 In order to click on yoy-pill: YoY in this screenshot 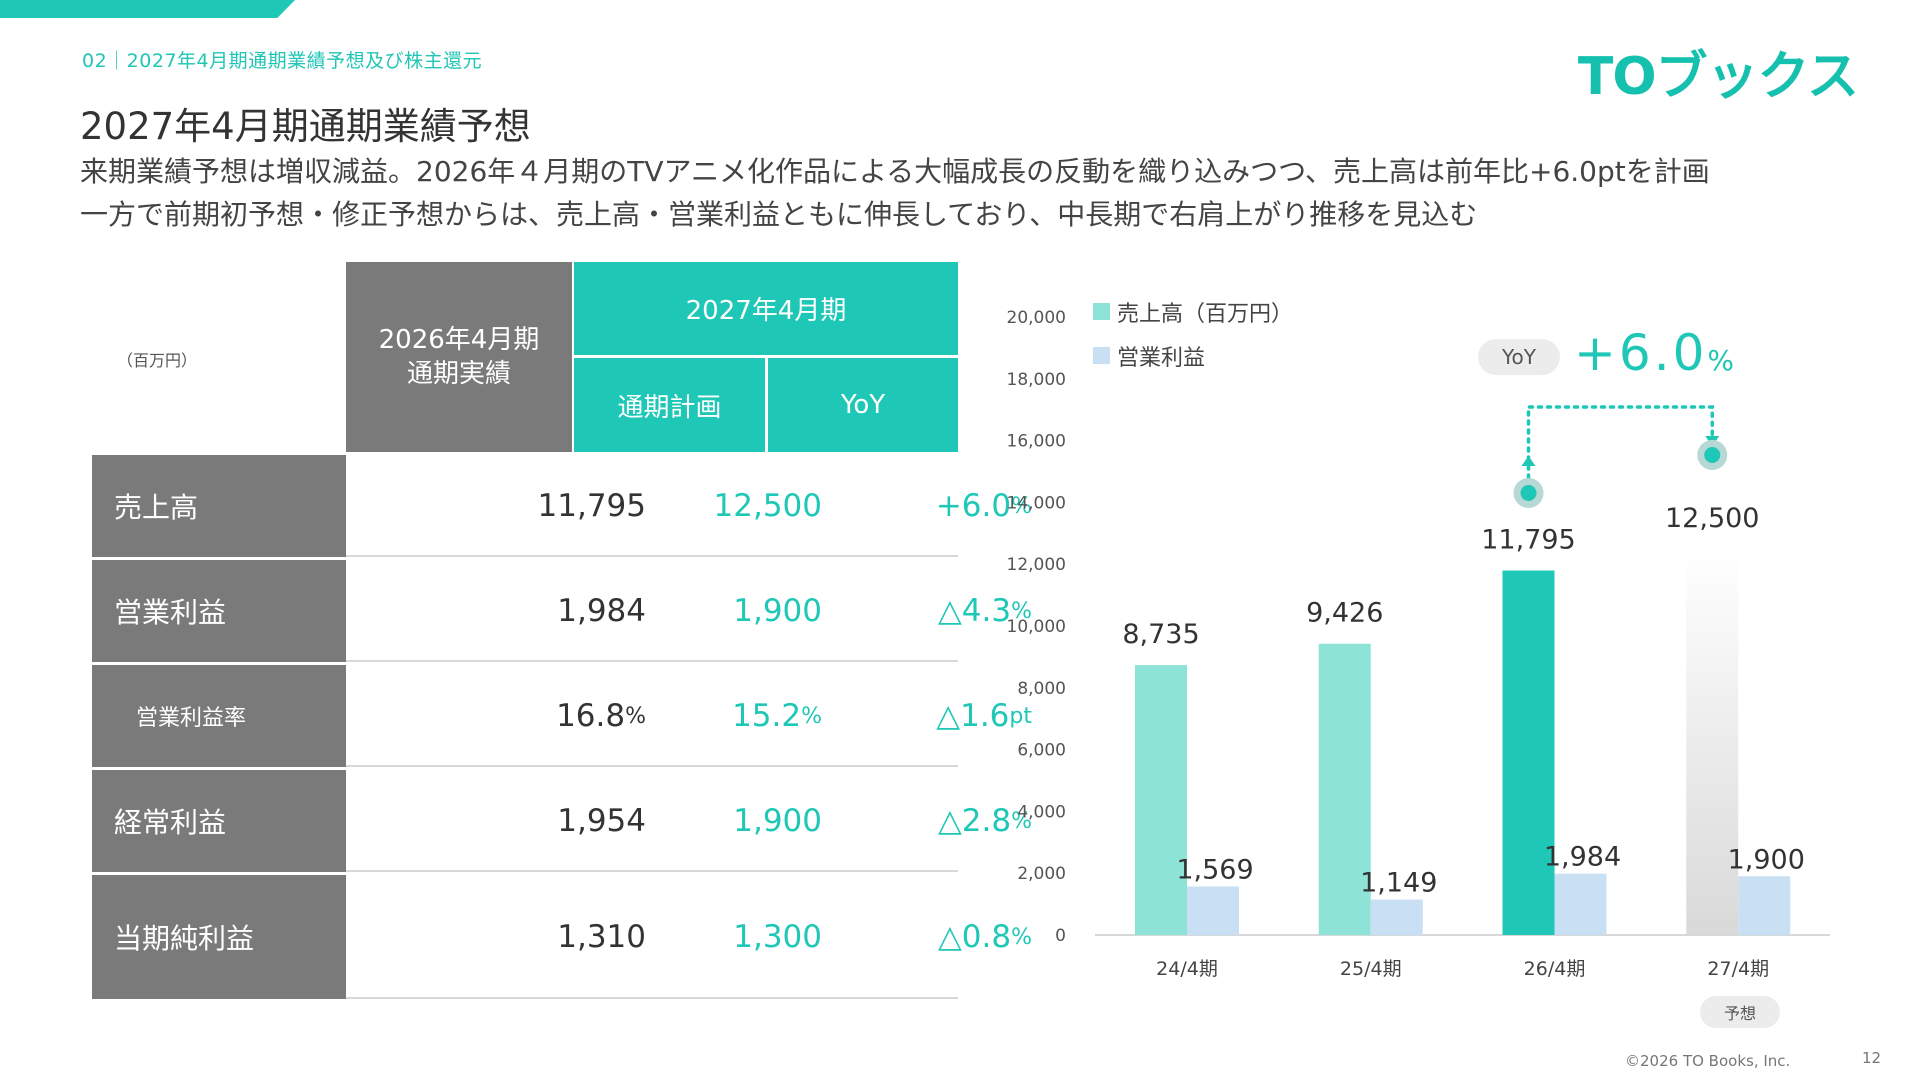, I will do `click(1519, 357)`.